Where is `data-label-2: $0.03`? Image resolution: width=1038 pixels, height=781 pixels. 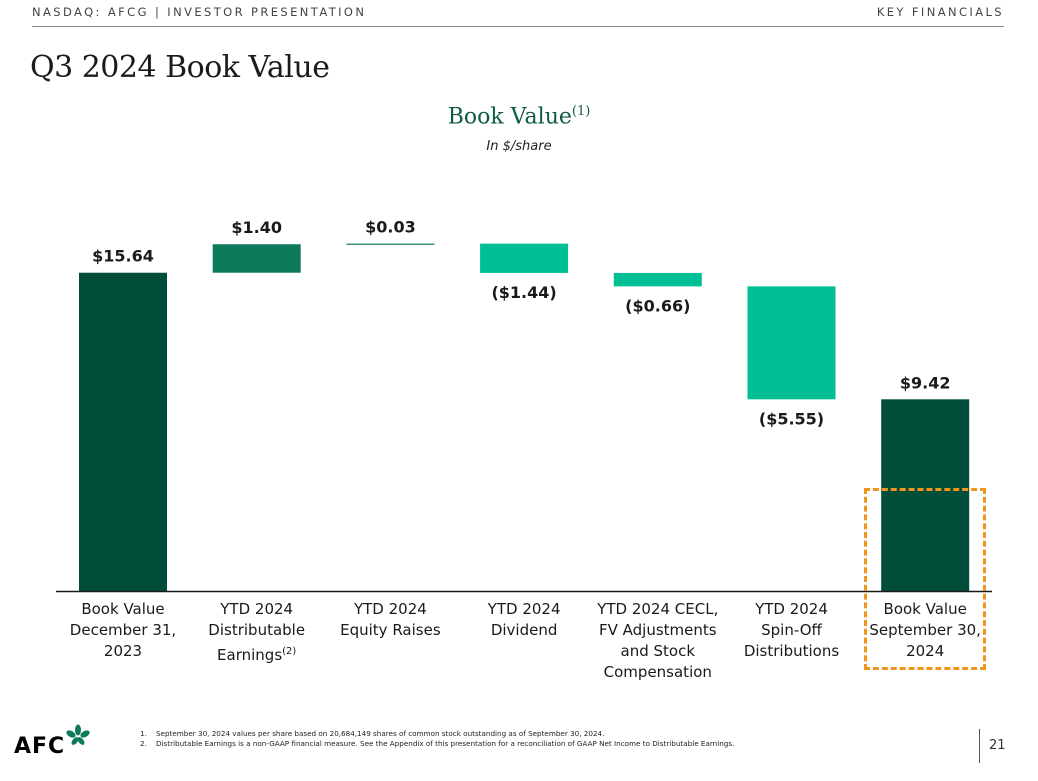 data-label-2: $0.03 is located at coordinates (390, 227).